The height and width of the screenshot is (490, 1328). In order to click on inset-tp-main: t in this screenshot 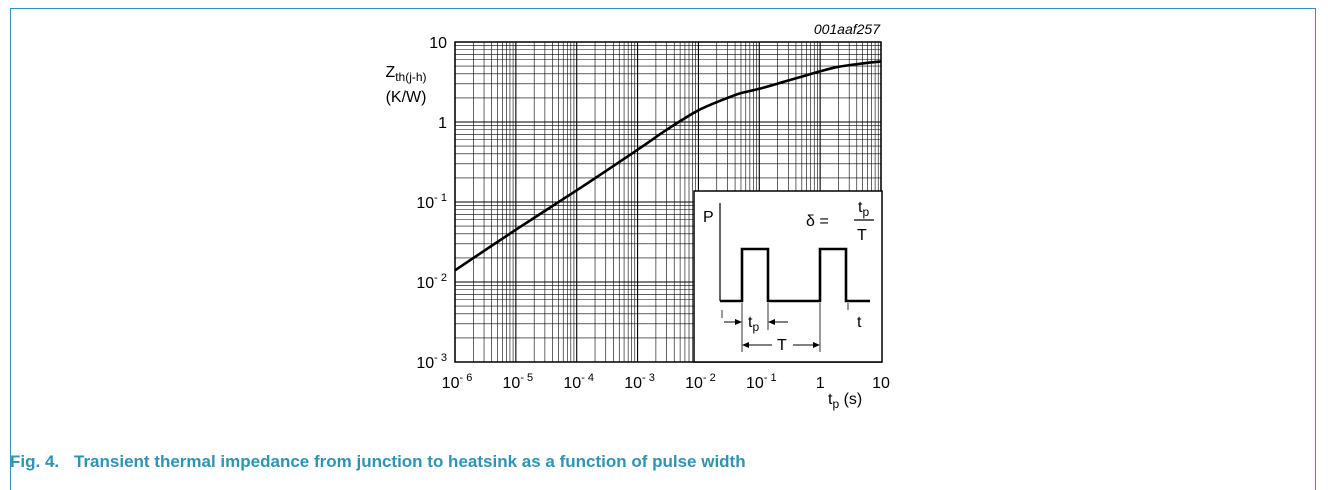, I will do `click(750, 322)`.